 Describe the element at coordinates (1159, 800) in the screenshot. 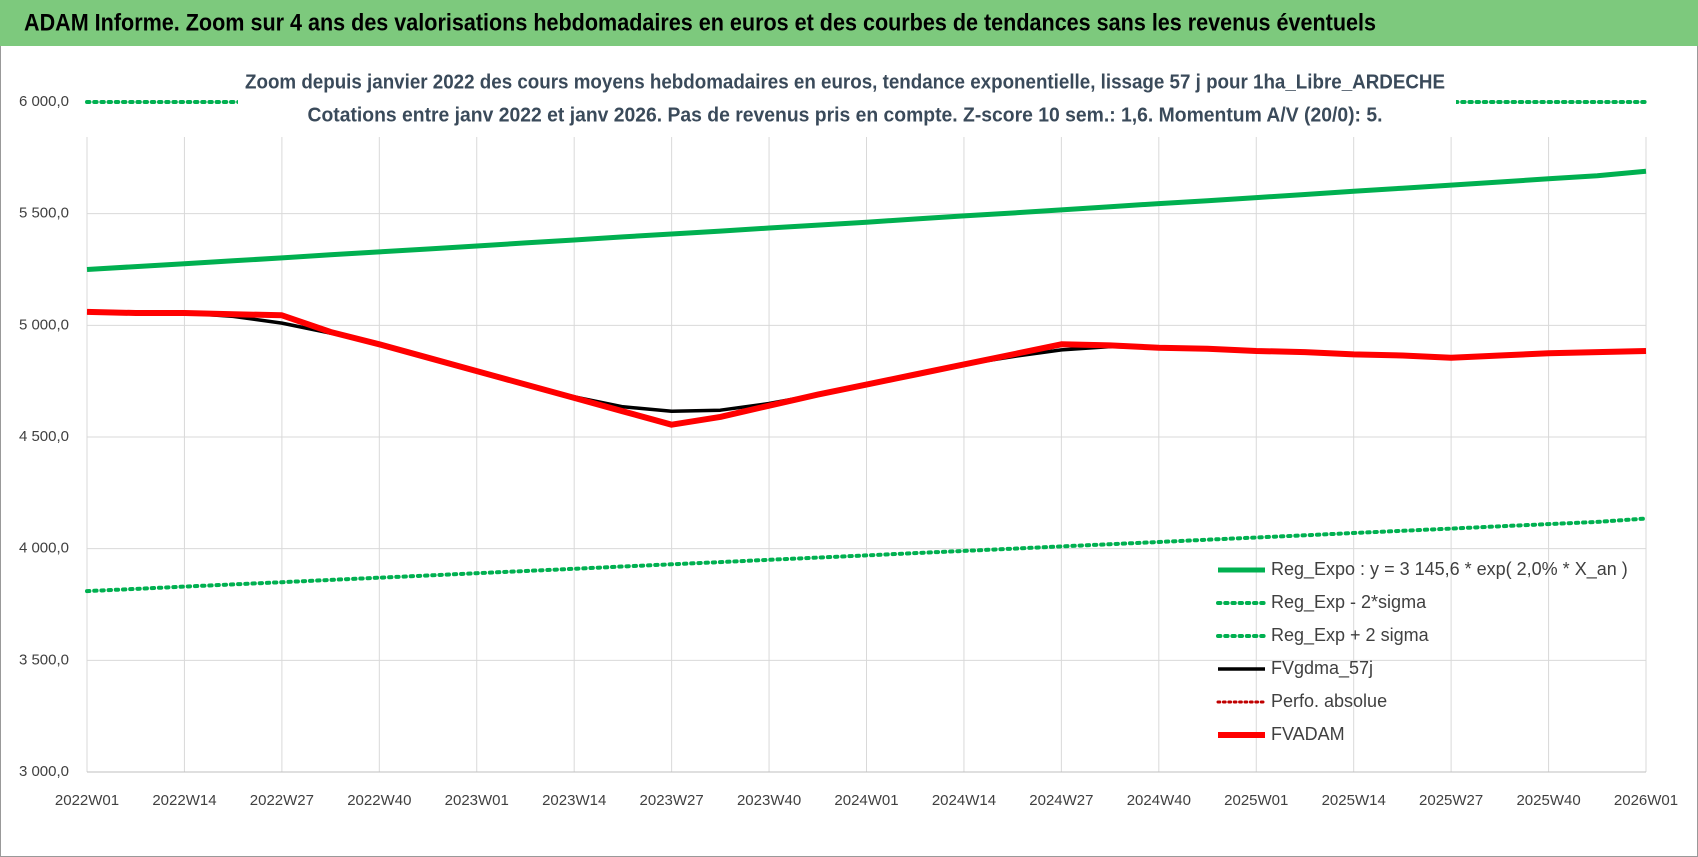

I see `x-tick-label: 2024W40` at that location.